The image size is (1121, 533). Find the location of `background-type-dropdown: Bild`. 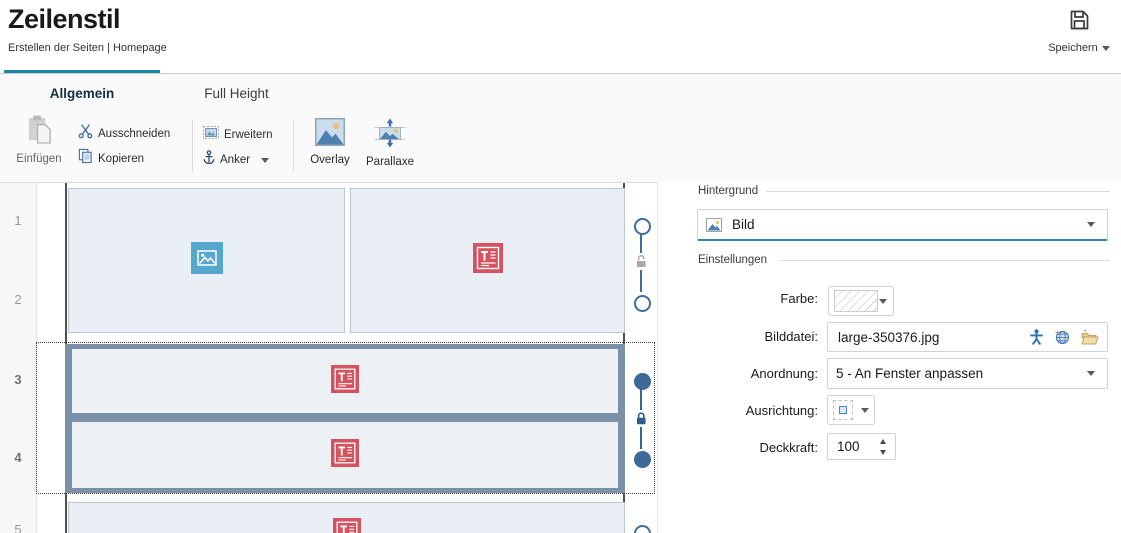

background-type-dropdown: Bild is located at coordinates (902, 225).